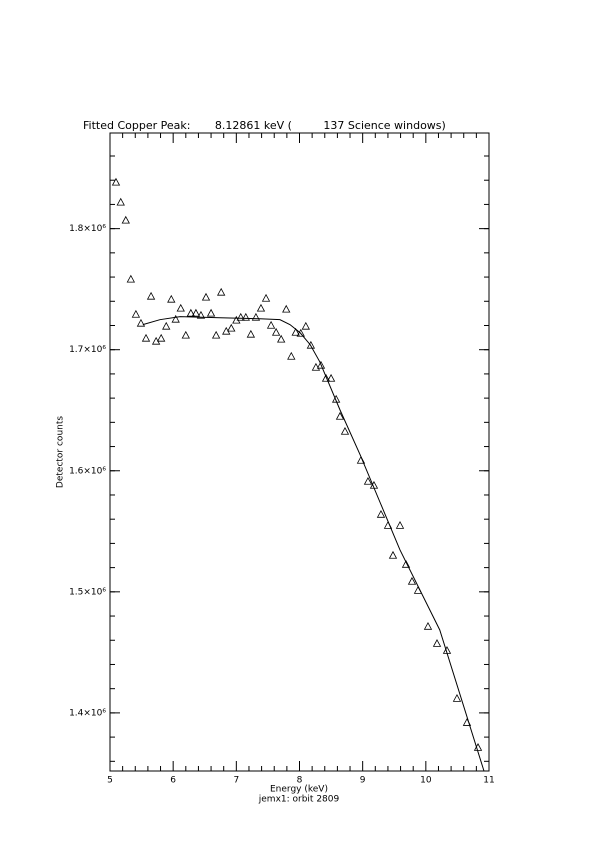 The height and width of the screenshot is (842, 595). I want to click on y-tick-label: 1.7×10⁶, so click(87, 350).